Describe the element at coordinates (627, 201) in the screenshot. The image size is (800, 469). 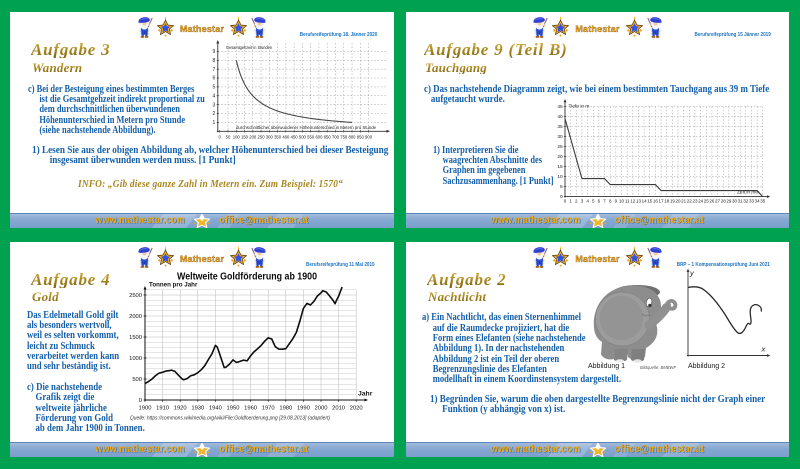
I see `svg-text: 11` at that location.